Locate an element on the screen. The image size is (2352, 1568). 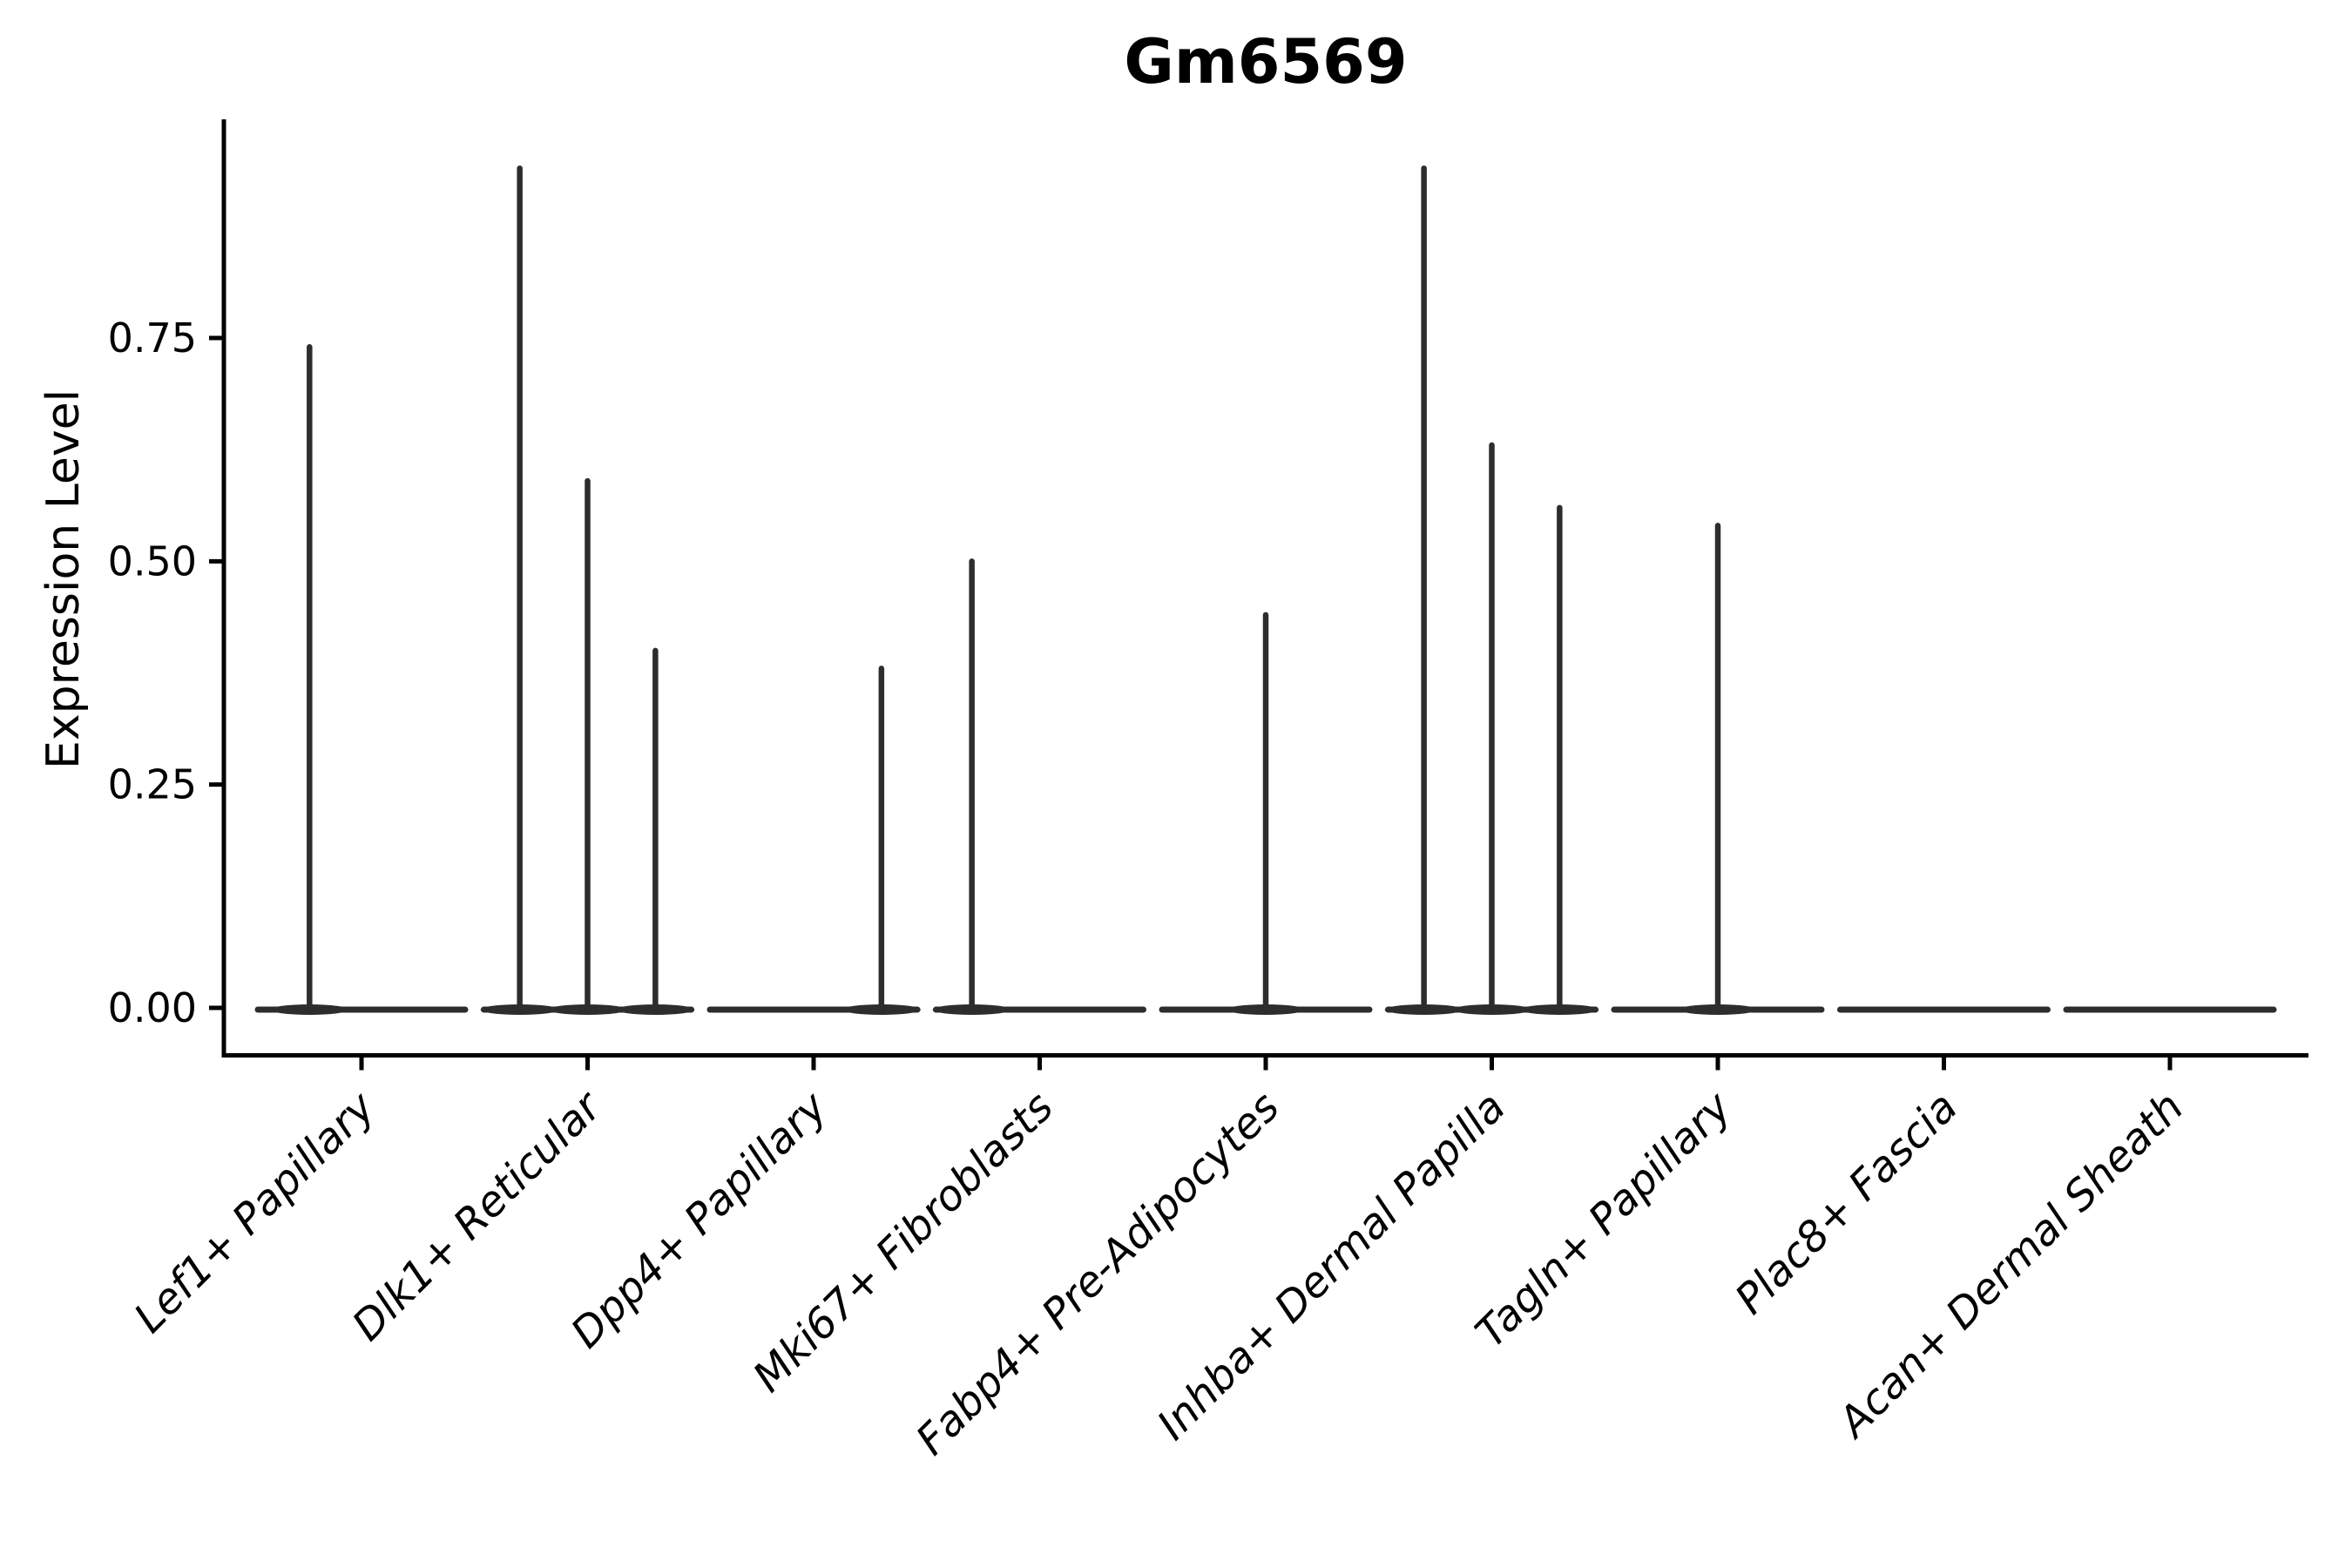
plot-title: Gm6569 is located at coordinates (1265, 62).